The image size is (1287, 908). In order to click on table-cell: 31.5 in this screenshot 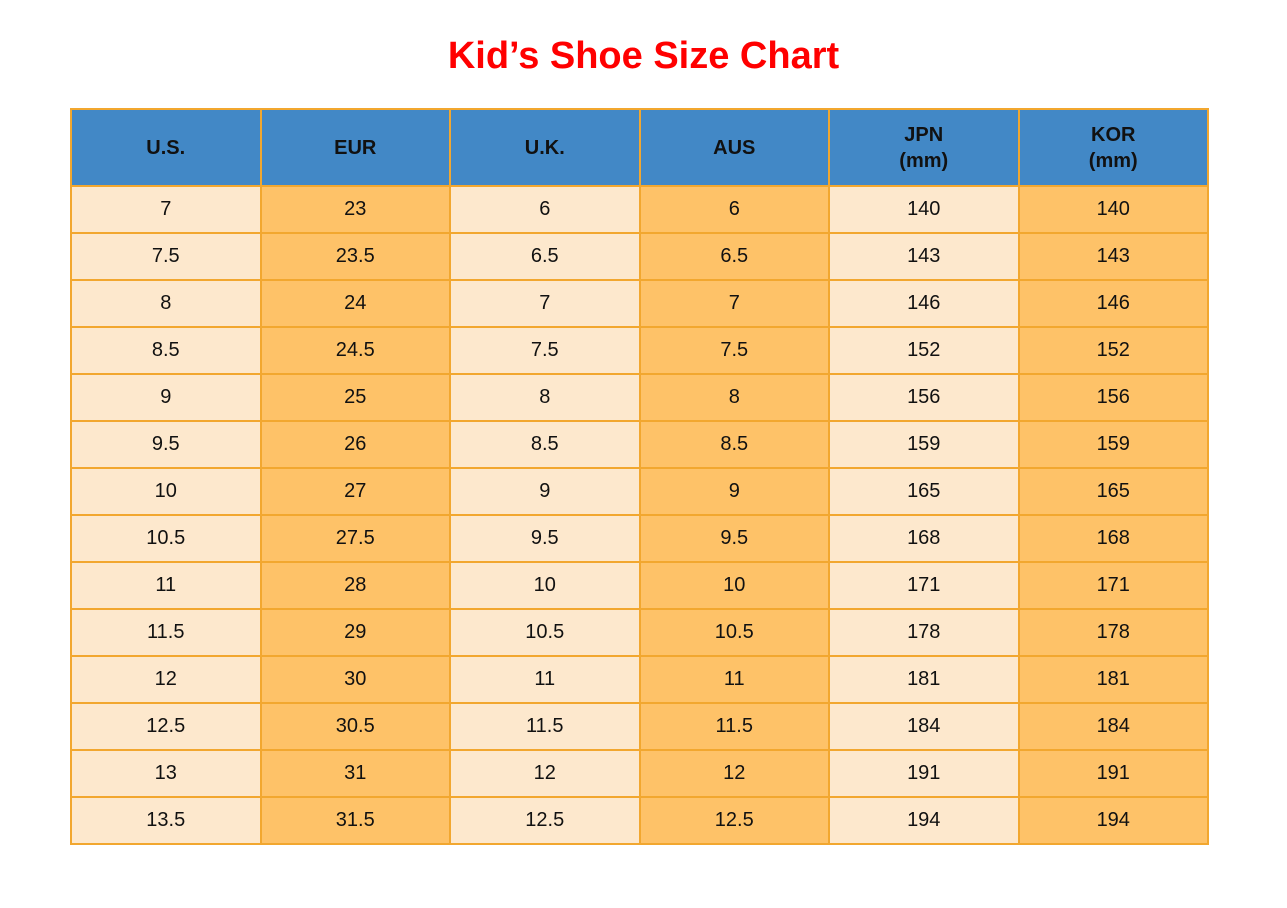, I will do `click(355, 820)`.